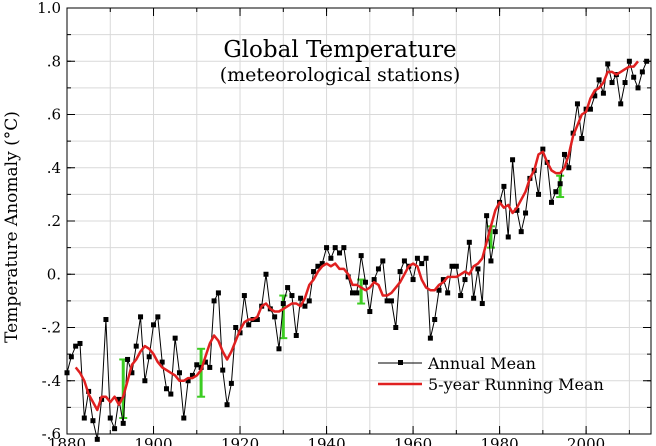 This screenshot has width=656, height=446. Describe the element at coordinates (51, 434) in the screenshot. I see `y-tick-label: -.6` at that location.